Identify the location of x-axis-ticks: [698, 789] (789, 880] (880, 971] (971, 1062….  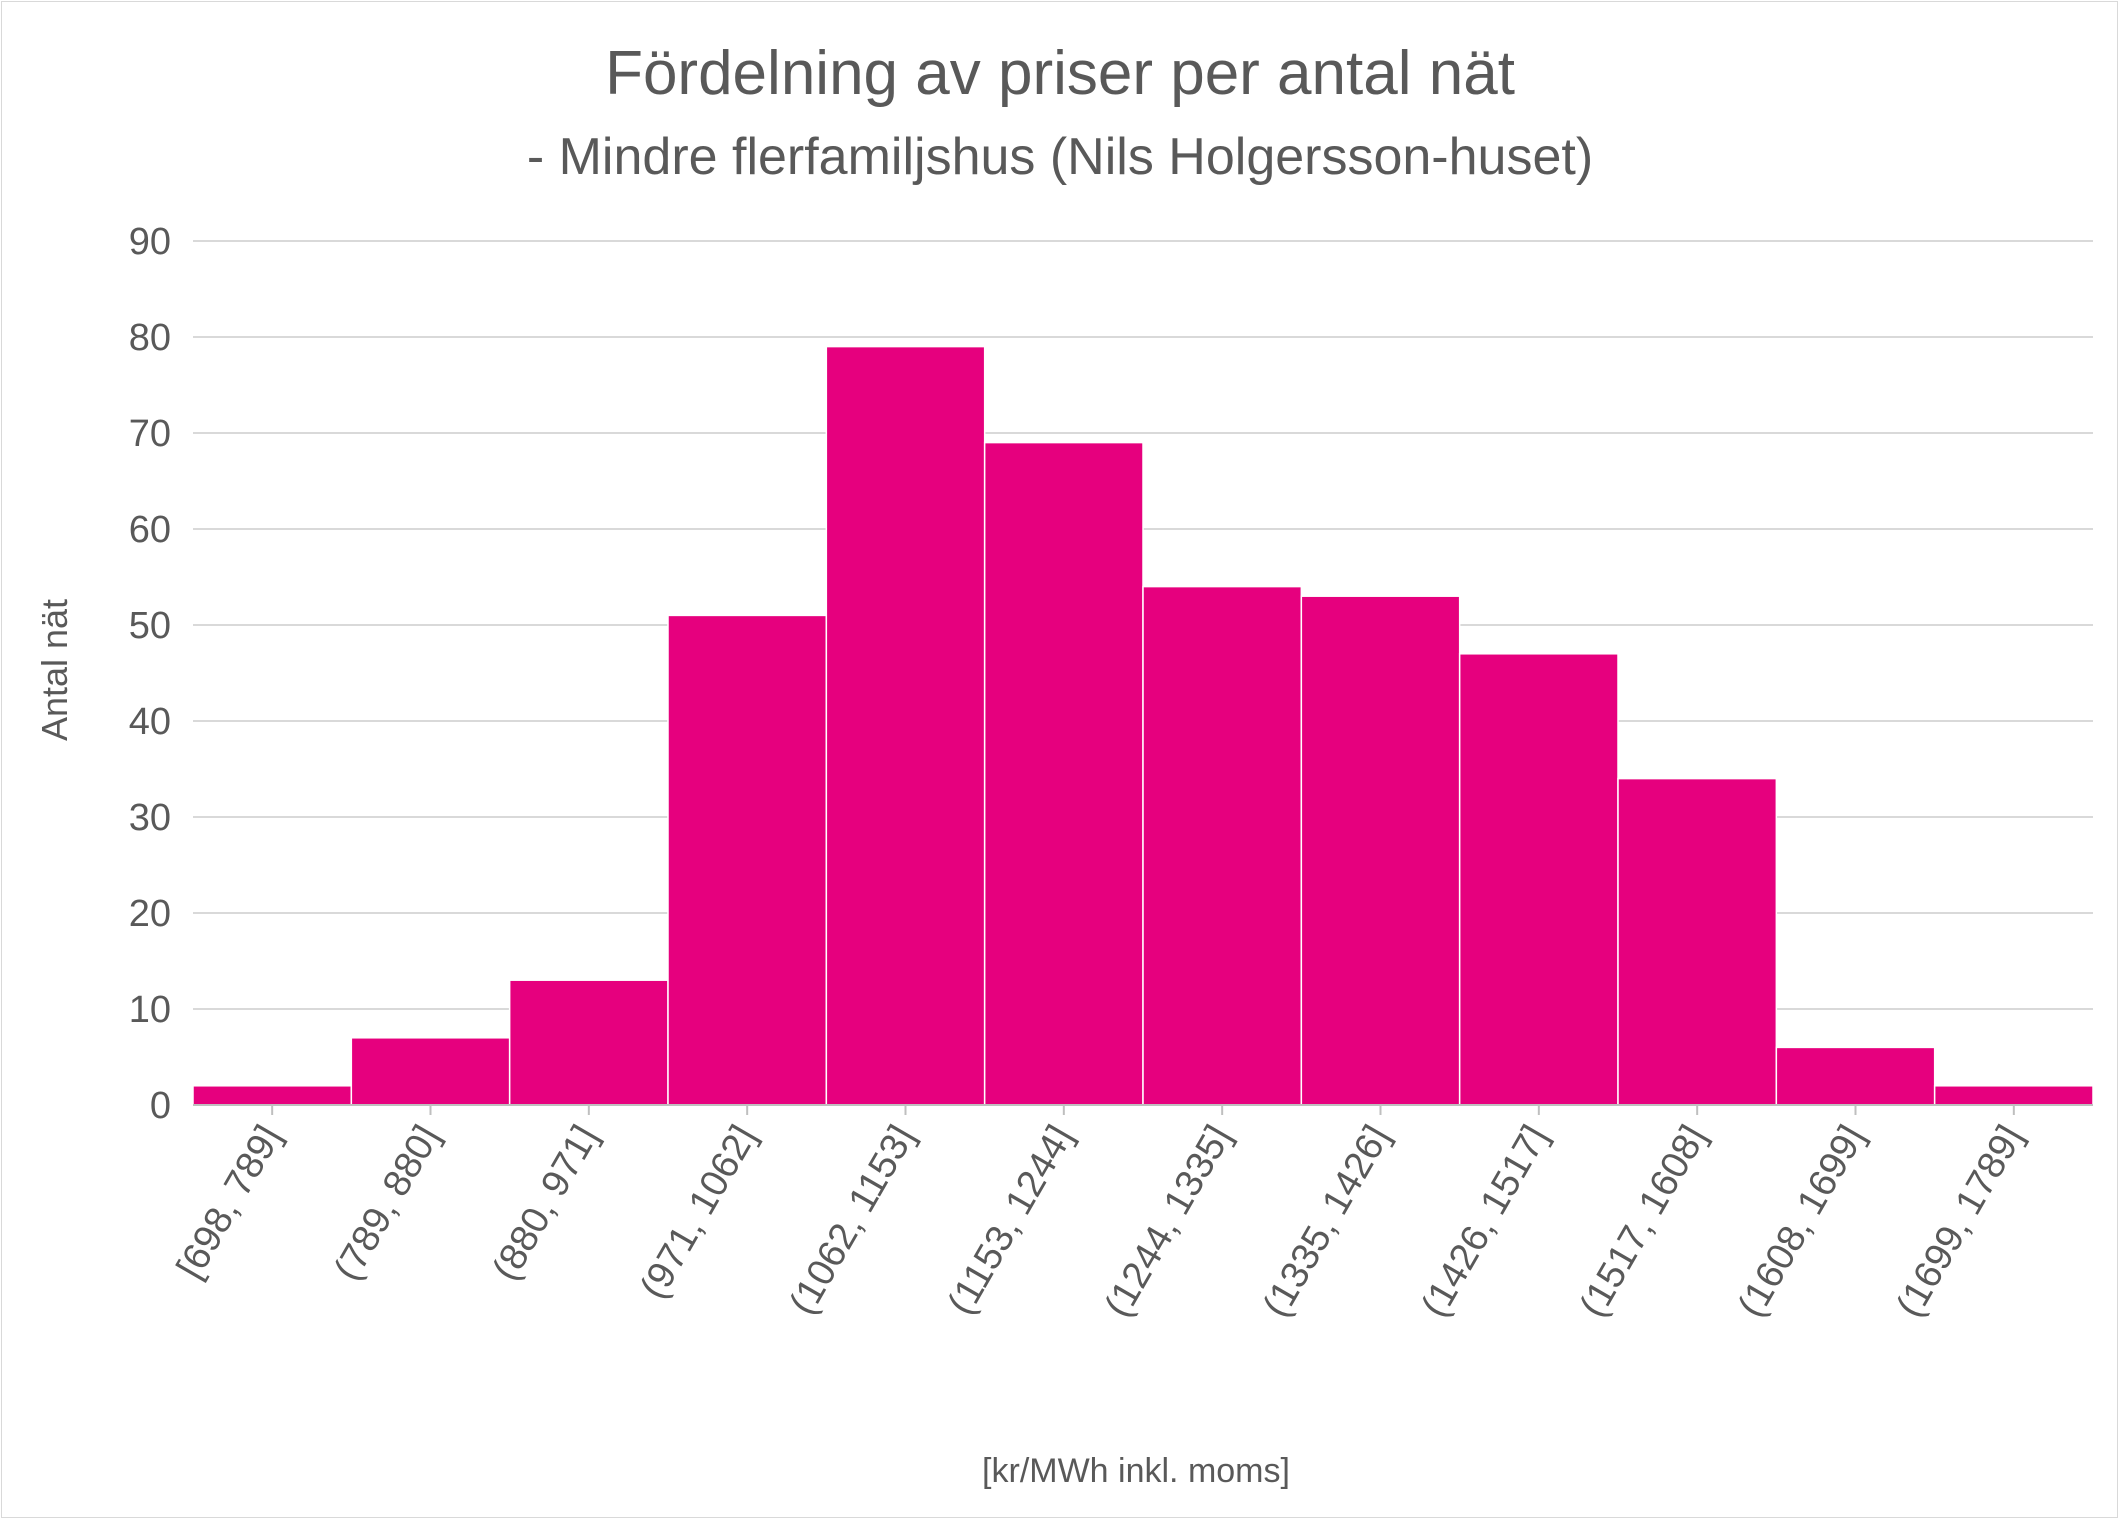
(1100, 1222).